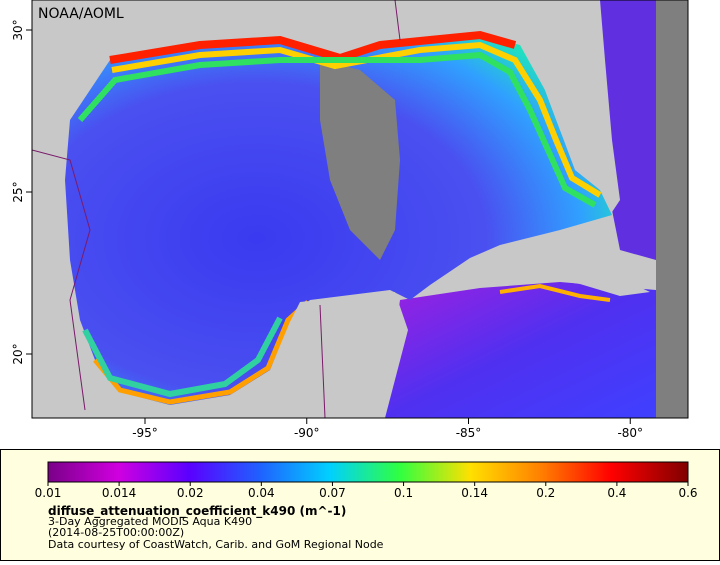  Describe the element at coordinates (48, 493) in the screenshot. I see `colorbar-tick-label: 0.01` at that location.